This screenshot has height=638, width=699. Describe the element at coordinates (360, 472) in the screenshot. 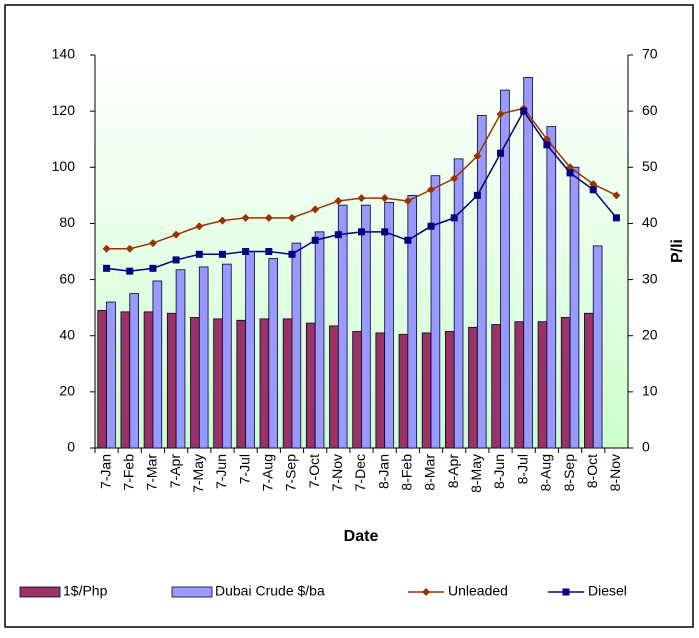

I see `x-tick-label: 7-Dec` at that location.